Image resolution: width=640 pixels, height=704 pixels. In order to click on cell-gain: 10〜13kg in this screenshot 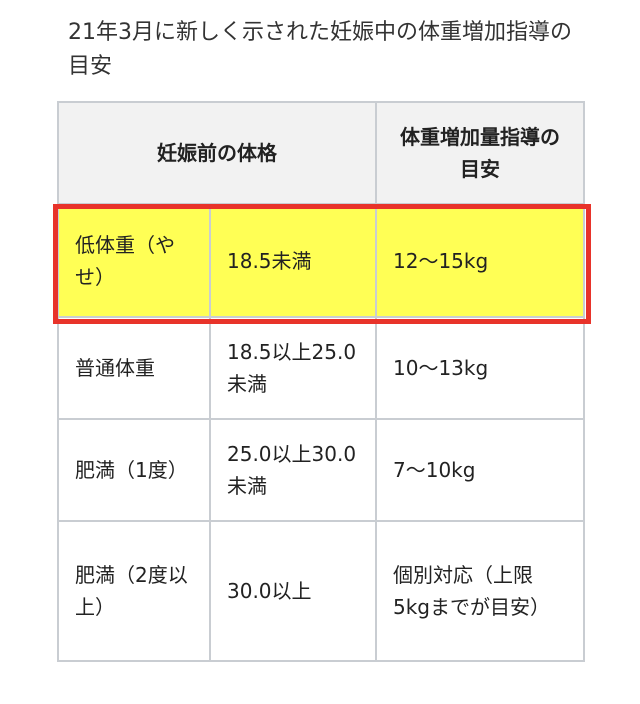, I will do `click(480, 368)`.